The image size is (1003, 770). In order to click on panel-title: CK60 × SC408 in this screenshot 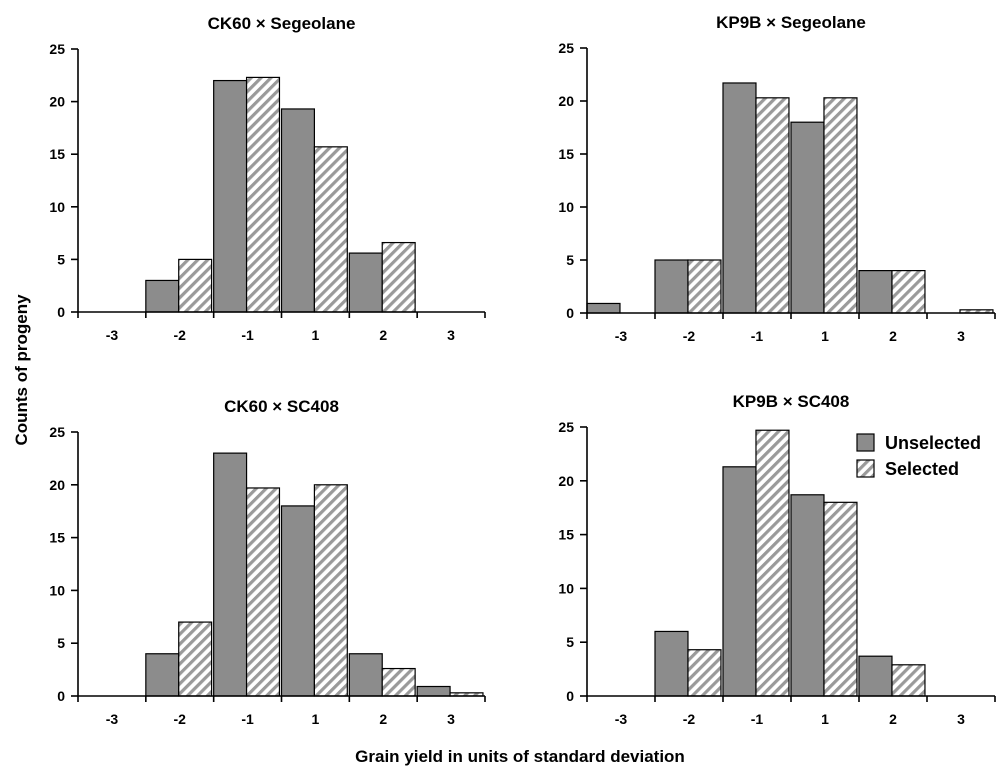, I will do `click(281, 406)`.